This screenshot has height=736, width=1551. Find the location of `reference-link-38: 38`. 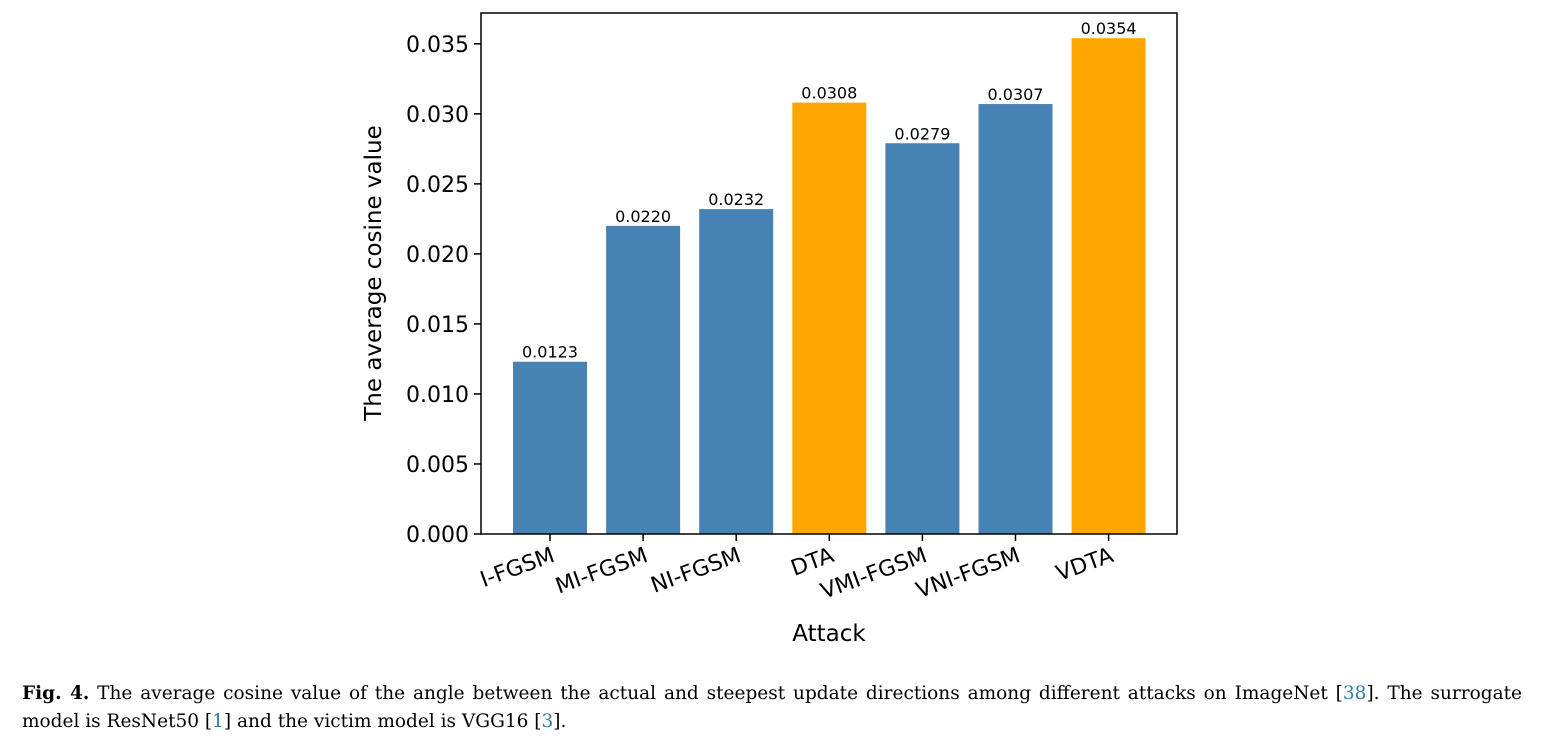

reference-link-38: 38 is located at coordinates (1354, 693).